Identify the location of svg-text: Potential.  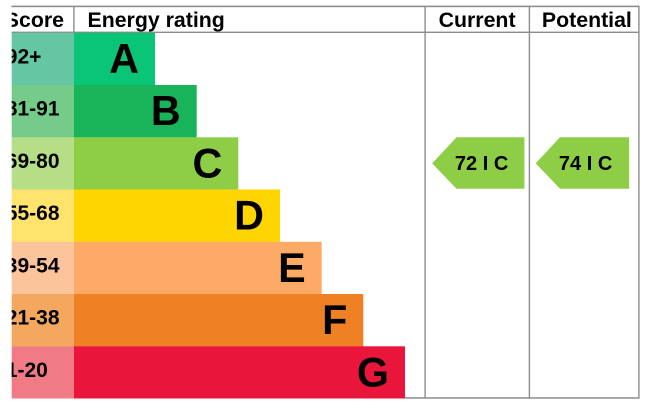
(587, 20).